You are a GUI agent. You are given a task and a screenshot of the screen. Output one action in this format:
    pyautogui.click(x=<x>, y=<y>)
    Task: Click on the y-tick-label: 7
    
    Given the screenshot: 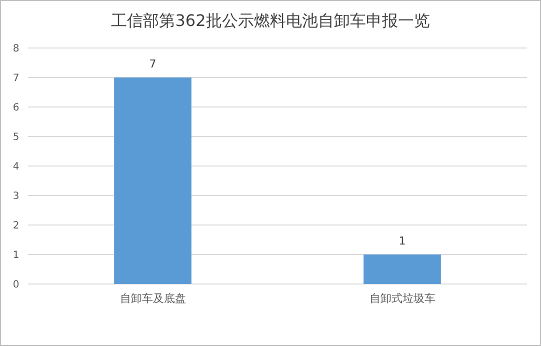 What is the action you would take?
    pyautogui.click(x=16, y=78)
    